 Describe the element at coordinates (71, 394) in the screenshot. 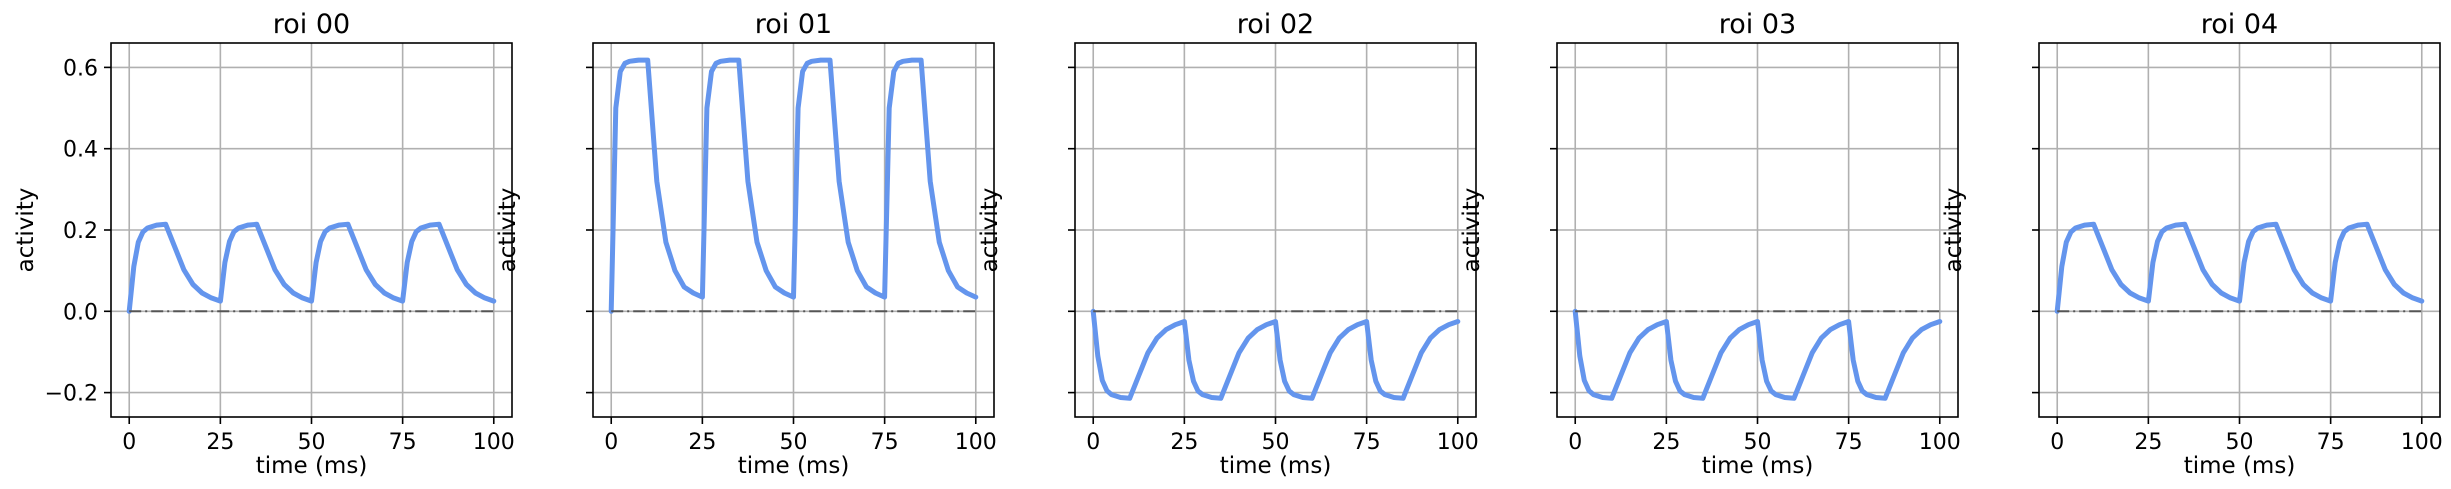

I see `y-tick-label: −0.2` at that location.